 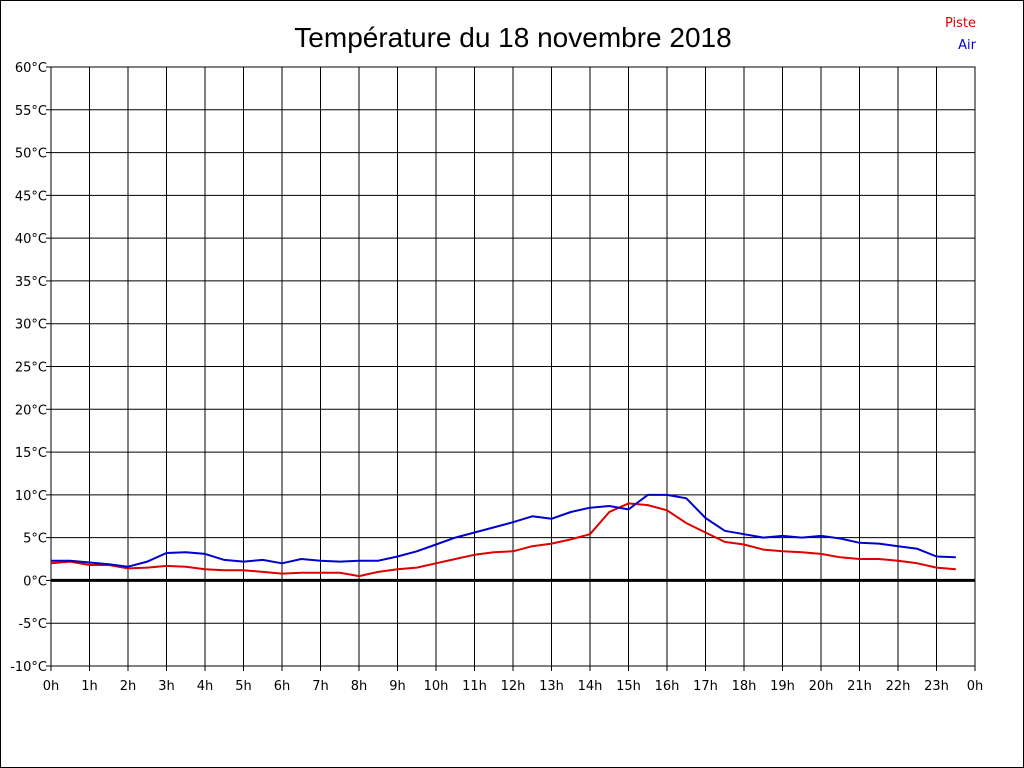 I want to click on x-tick-label: 9h, so click(x=397, y=686).